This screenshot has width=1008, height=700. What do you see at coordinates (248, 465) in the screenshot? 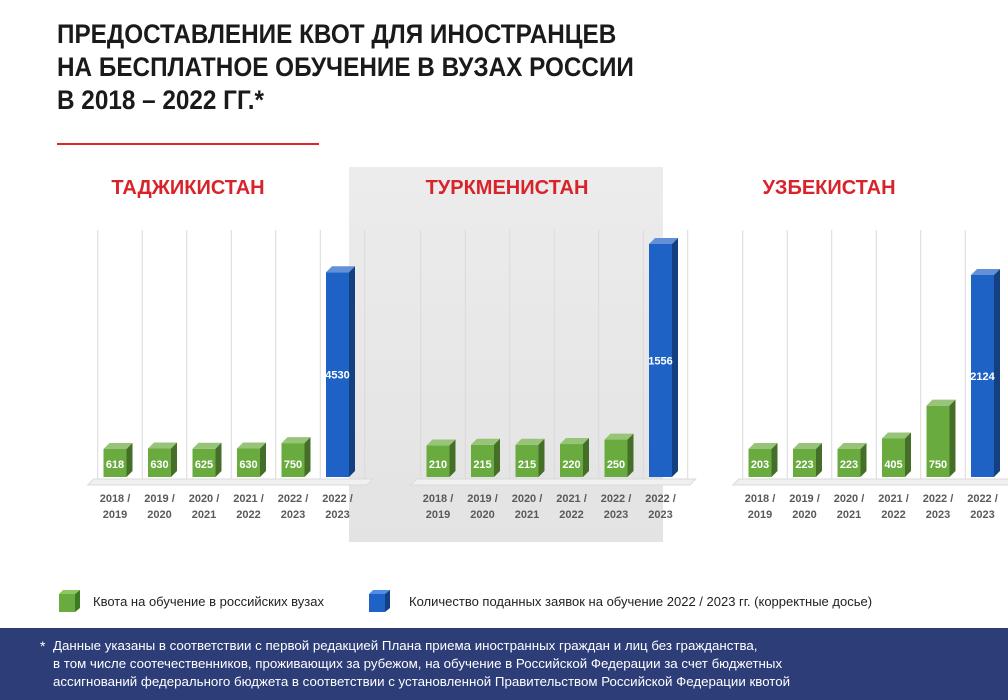
I see `data-label: 630` at bounding box center [248, 465].